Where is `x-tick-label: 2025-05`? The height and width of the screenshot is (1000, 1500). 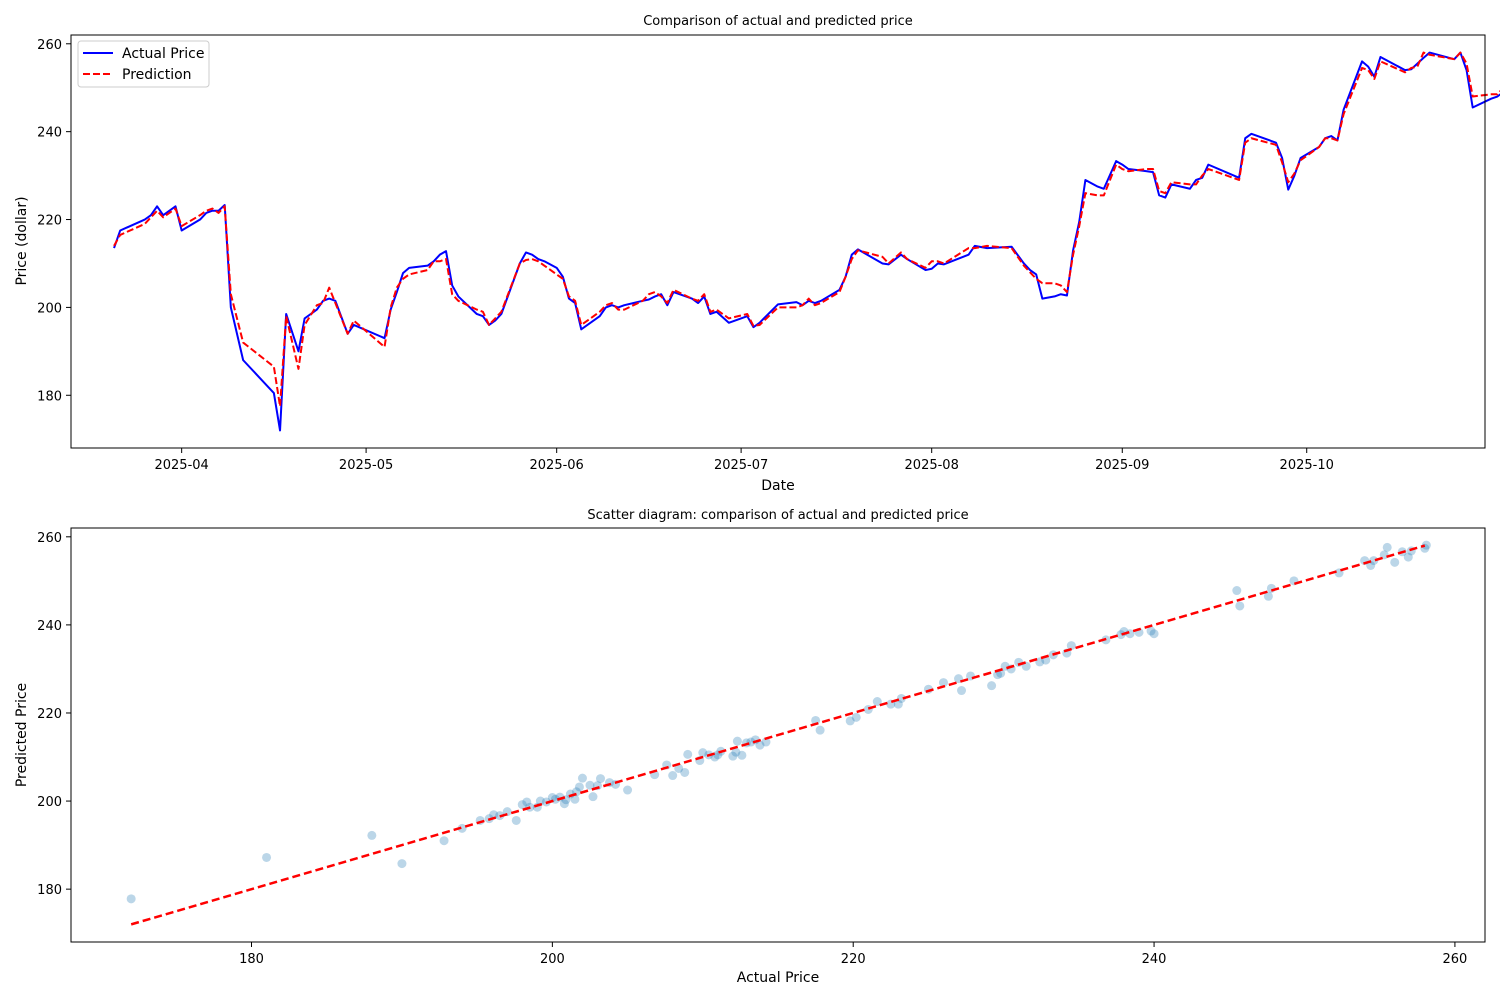
x-tick-label: 2025-05 is located at coordinates (366, 465).